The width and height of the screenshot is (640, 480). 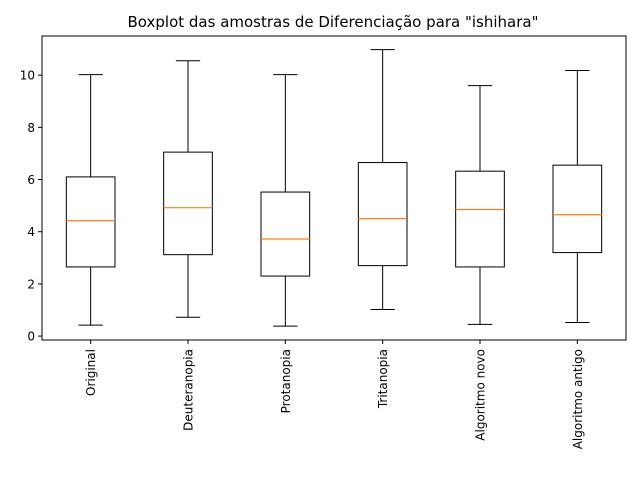 What do you see at coordinates (286, 381) in the screenshot?
I see `x-tick-label: Protanopia` at bounding box center [286, 381].